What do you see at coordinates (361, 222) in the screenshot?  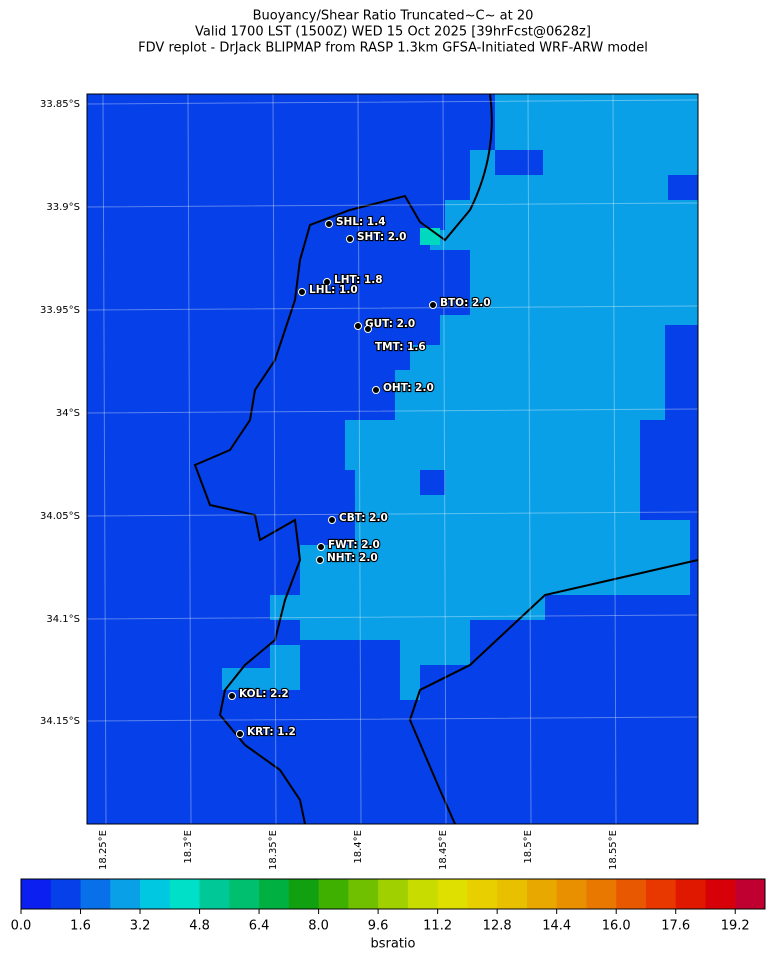 I see `station-label: SHL: 1.4` at bounding box center [361, 222].